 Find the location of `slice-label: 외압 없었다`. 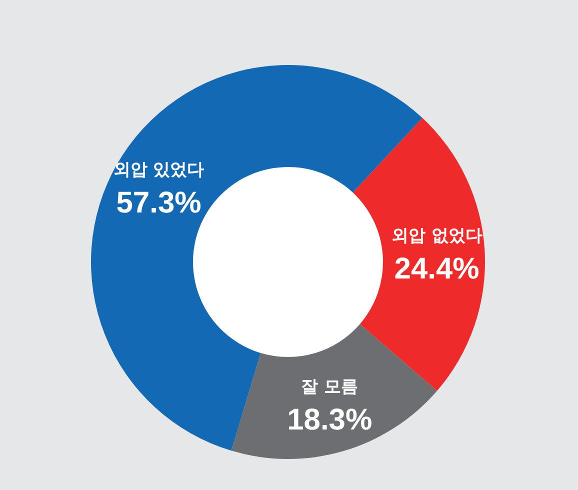

slice-label: 외압 없었다 is located at coordinates (436, 236).